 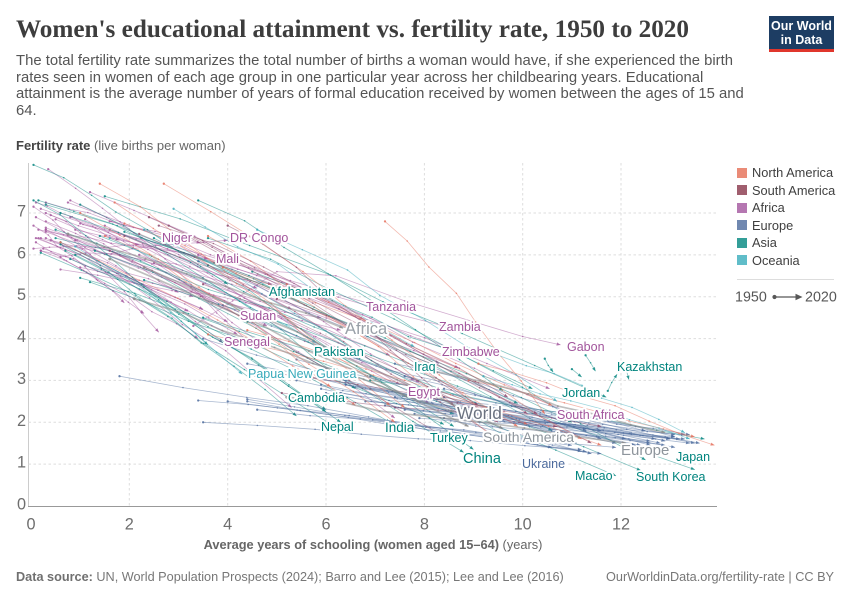 I want to click on svg-text: 10, so click(x=523, y=525).